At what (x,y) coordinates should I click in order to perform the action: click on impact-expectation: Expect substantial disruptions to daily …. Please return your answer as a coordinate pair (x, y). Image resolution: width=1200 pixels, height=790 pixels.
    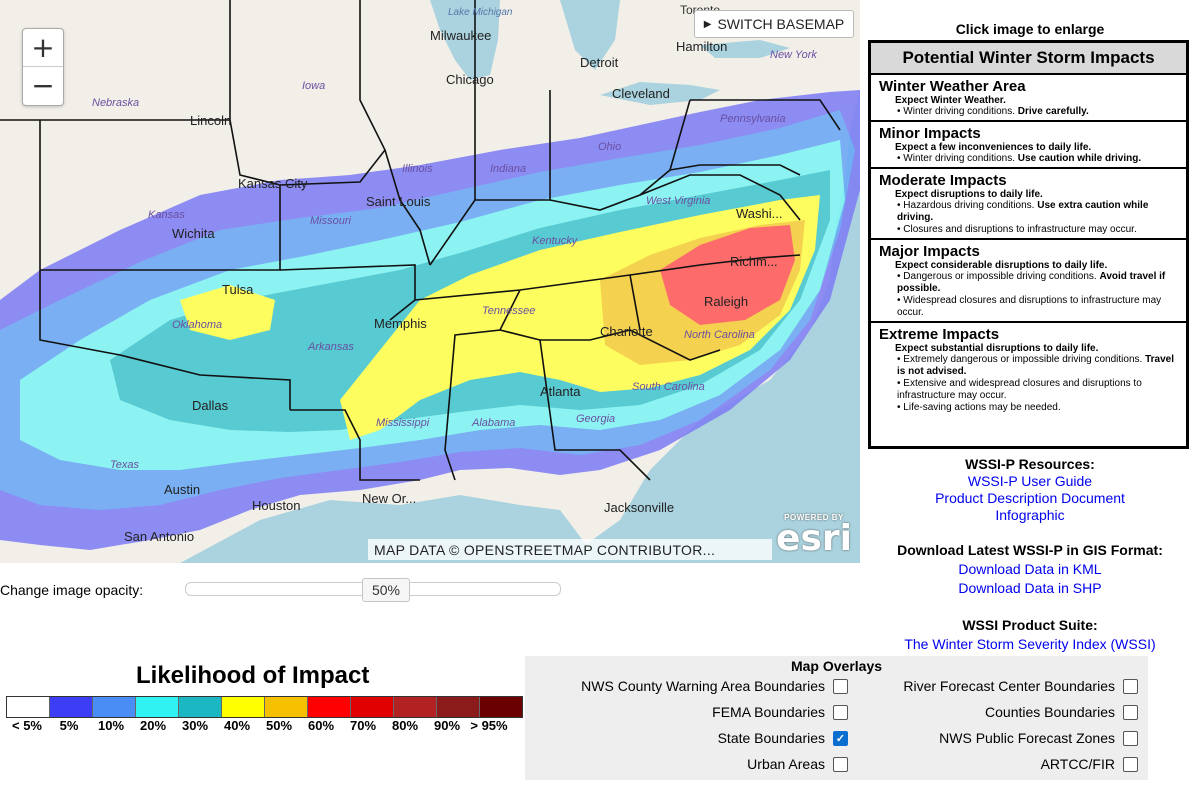
    Looking at the image, I should click on (997, 348).